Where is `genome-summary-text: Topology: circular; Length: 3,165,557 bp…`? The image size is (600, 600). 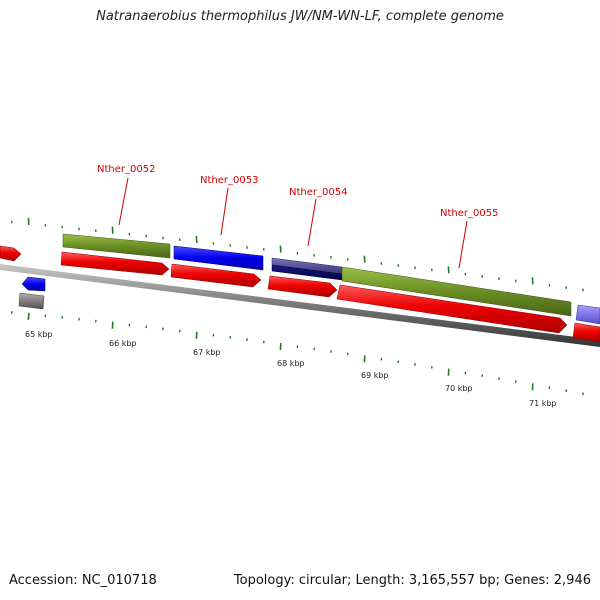
genome-summary-text: Topology: circular; Length: 3,165,557 bp… is located at coordinates (412, 580).